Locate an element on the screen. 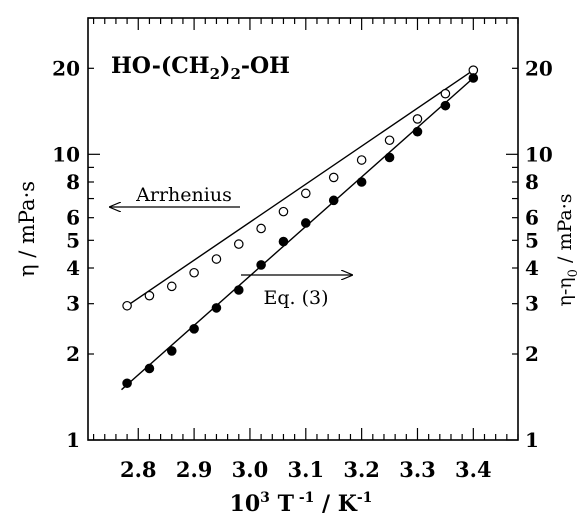 The image size is (586, 526). arrhenius-label: Arrhenius is located at coordinates (183, 195).